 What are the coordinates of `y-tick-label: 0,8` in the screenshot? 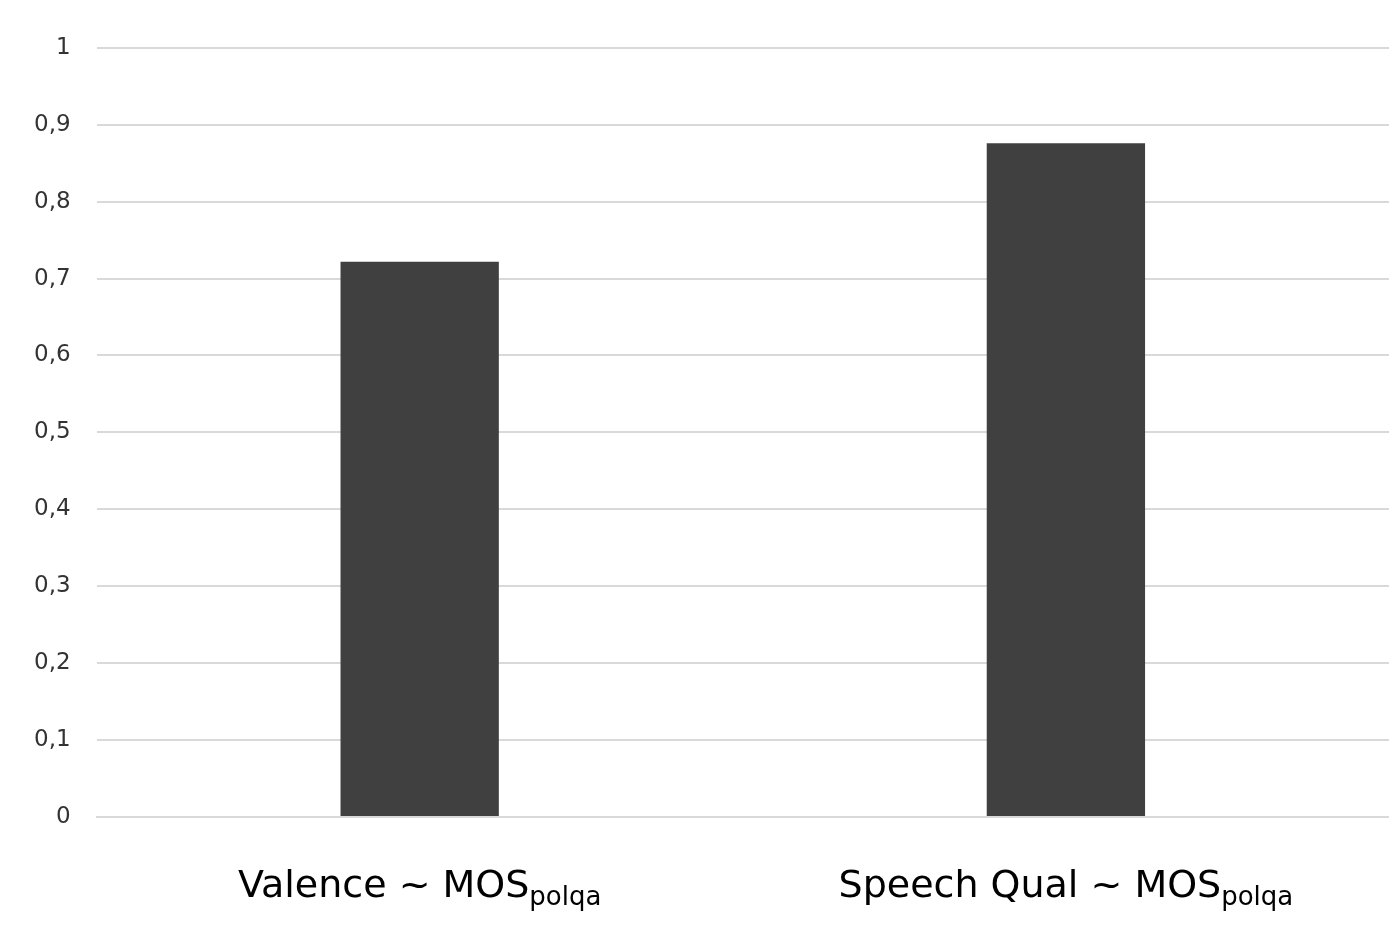 It's located at (52, 199).